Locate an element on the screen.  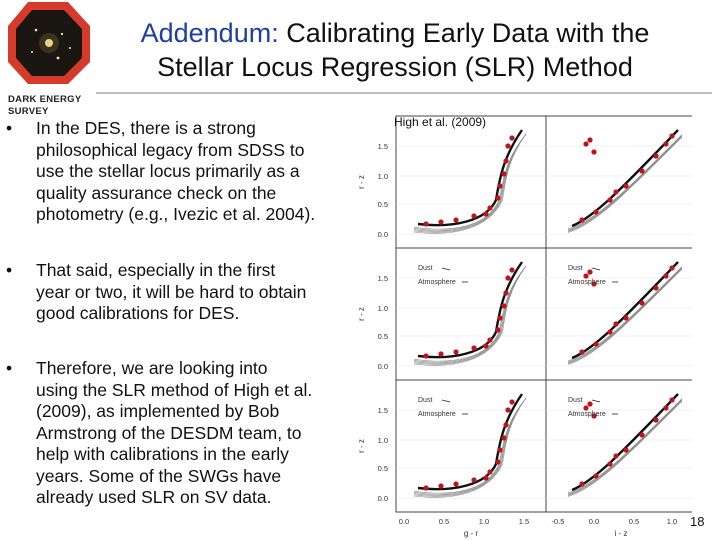
x-tick-label: 1.0 is located at coordinates (484, 521).